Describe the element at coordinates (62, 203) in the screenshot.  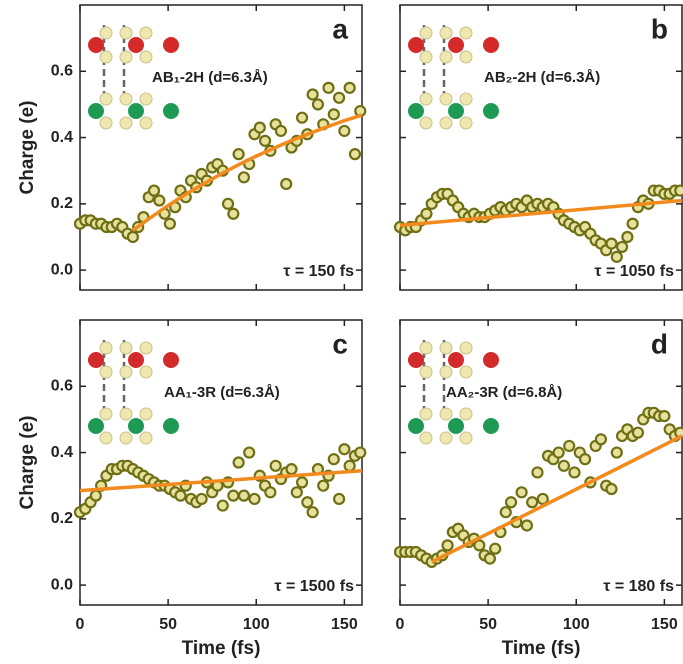
I see `y-tick-label: 0.2` at that location.